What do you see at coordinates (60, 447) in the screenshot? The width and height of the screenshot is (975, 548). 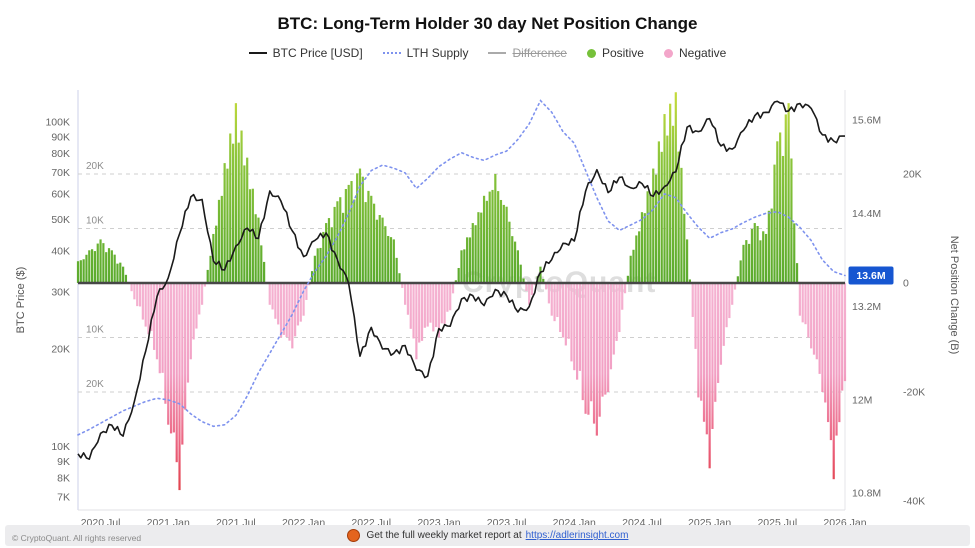 I see `price-tick-label: 10K` at bounding box center [60, 447].